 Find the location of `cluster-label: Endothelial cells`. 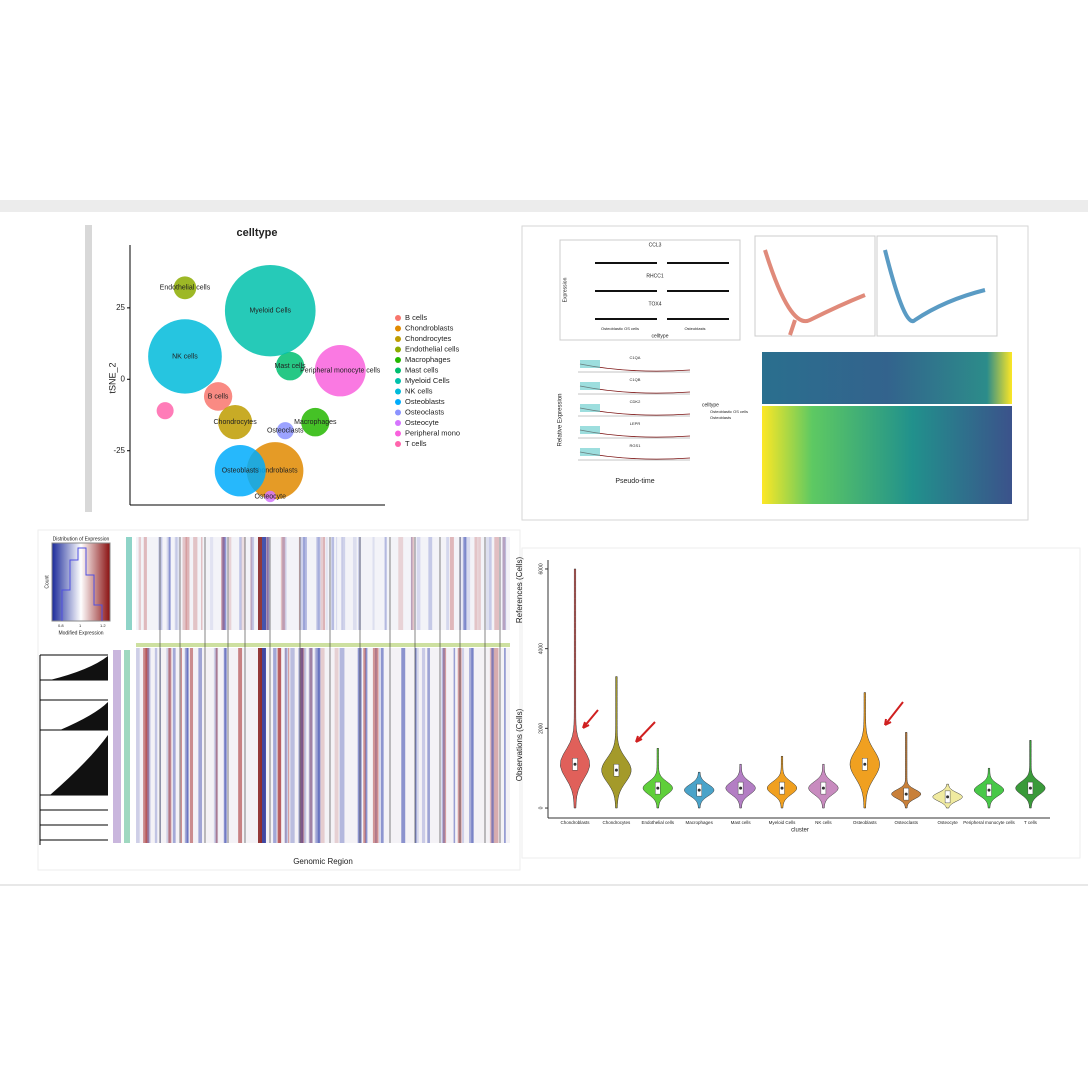

cluster-label: Endothelial cells is located at coordinates (185, 288).